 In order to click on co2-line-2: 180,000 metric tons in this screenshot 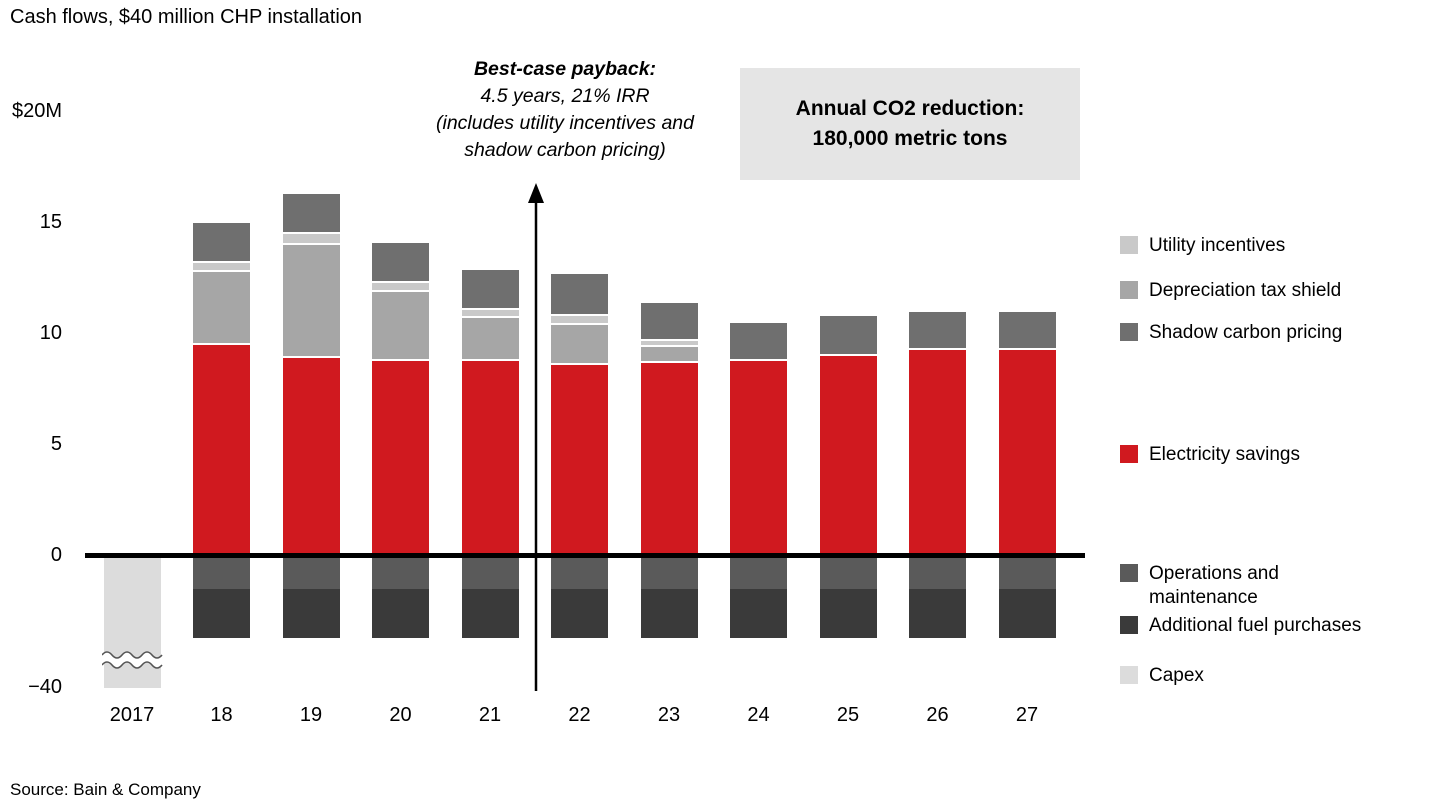, I will do `click(910, 138)`.